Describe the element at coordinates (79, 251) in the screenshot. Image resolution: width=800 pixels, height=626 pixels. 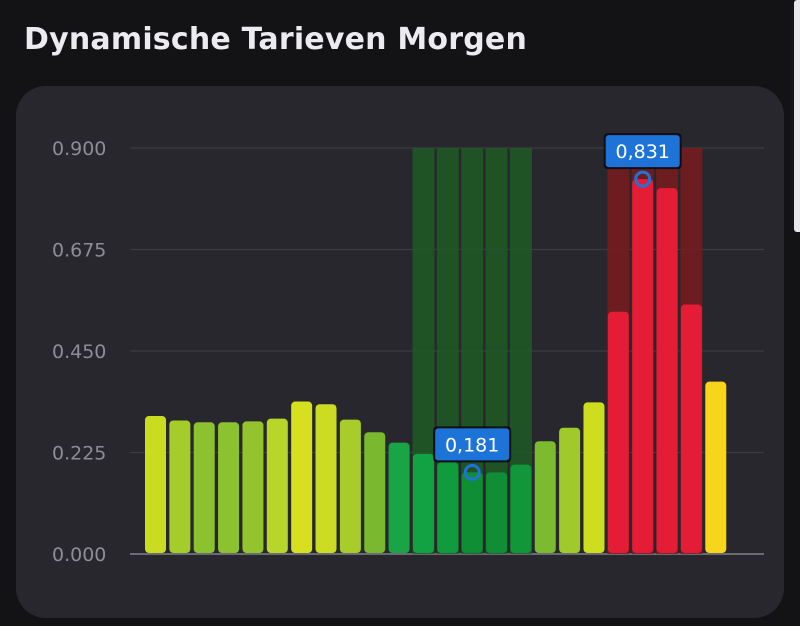
I see `y-tick-label: 0.675` at that location.